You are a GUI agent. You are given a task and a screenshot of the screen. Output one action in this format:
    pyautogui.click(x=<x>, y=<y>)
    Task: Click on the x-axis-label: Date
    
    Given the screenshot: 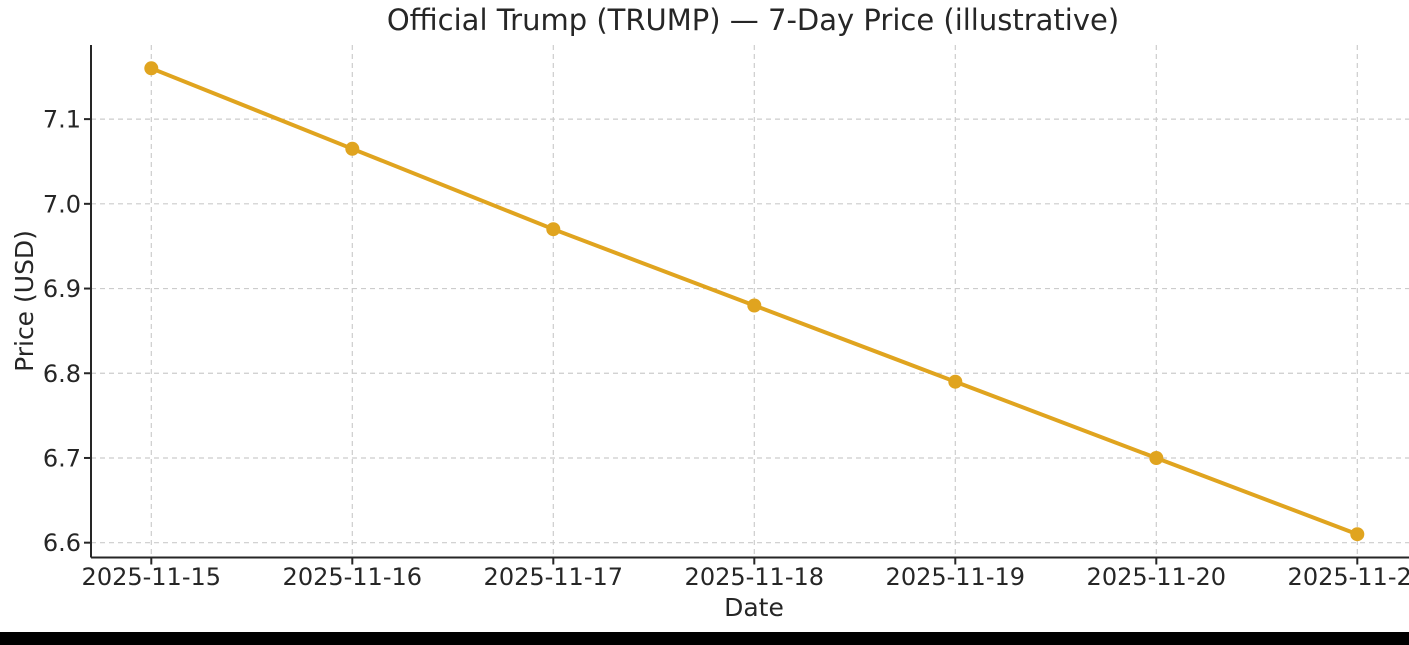 What is the action you would take?
    pyautogui.click(x=754, y=607)
    